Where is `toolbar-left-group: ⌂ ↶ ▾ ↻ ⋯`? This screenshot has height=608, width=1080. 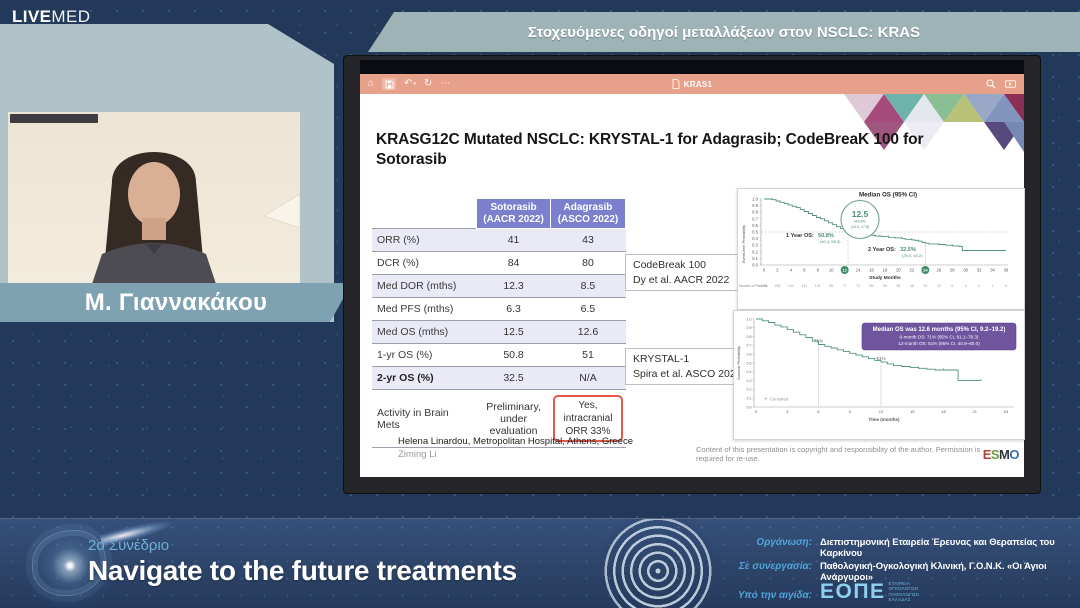 toolbar-left-group: ⌂ ↶ ▾ ↻ ⋯ is located at coordinates (409, 84).